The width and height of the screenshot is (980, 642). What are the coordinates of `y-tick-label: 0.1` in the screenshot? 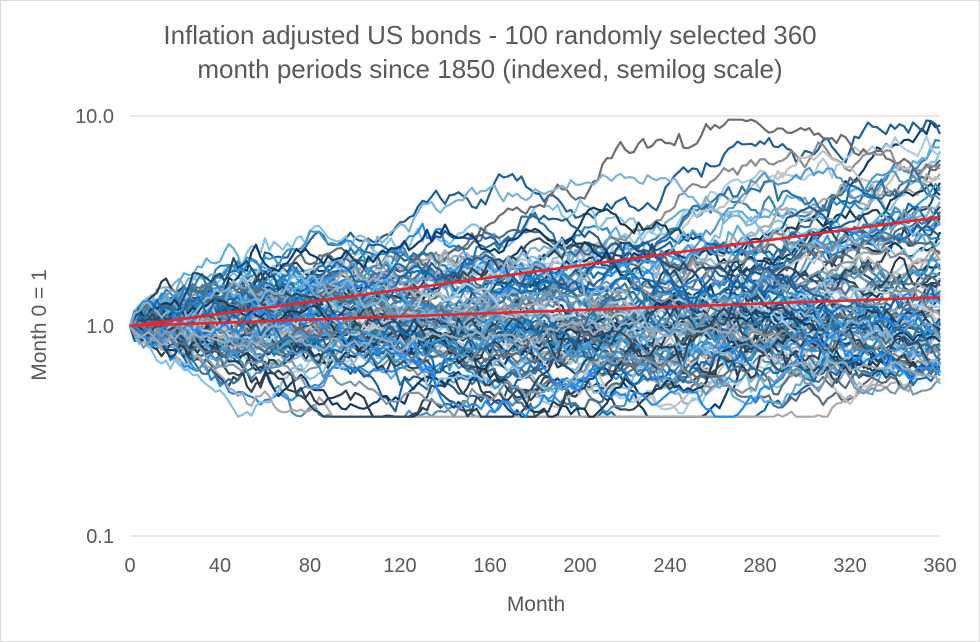 It's located at (100, 537).